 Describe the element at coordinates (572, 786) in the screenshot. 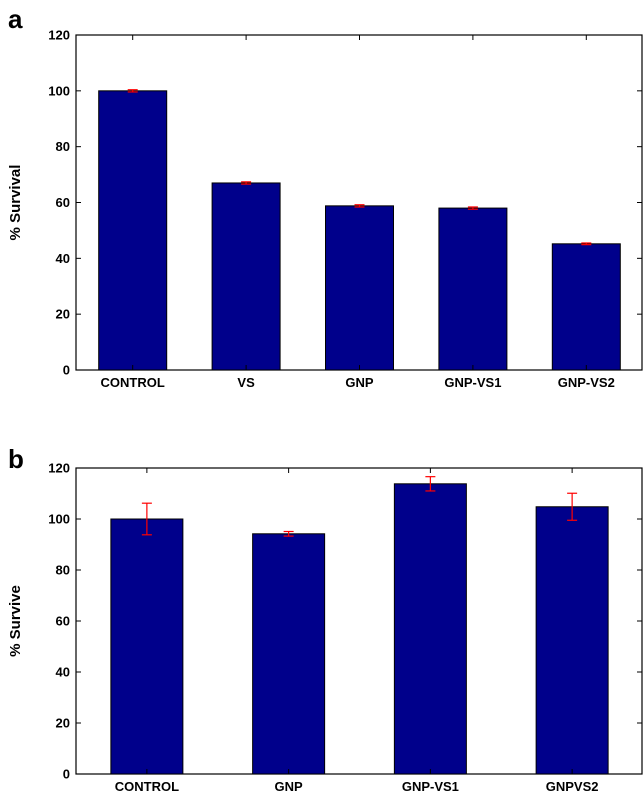

I see `x-tick-label: GNPVS2` at that location.